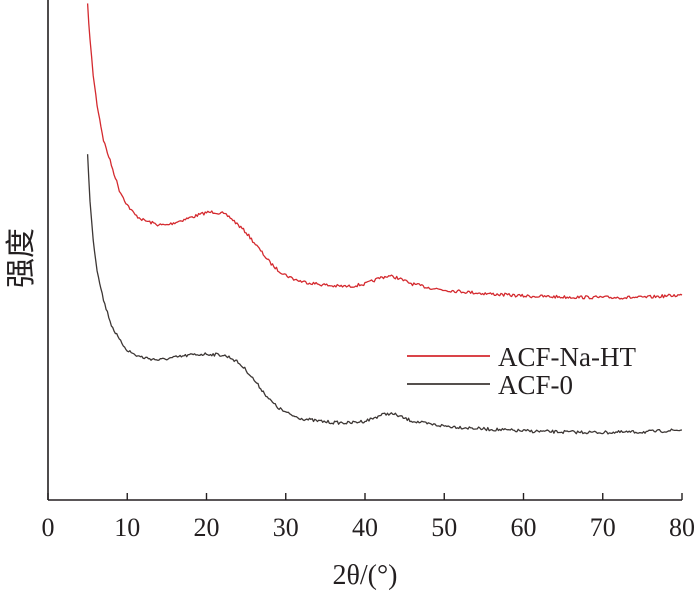  I want to click on legend-label-acf-na-ht: ACF-Na-HT, so click(567, 357).